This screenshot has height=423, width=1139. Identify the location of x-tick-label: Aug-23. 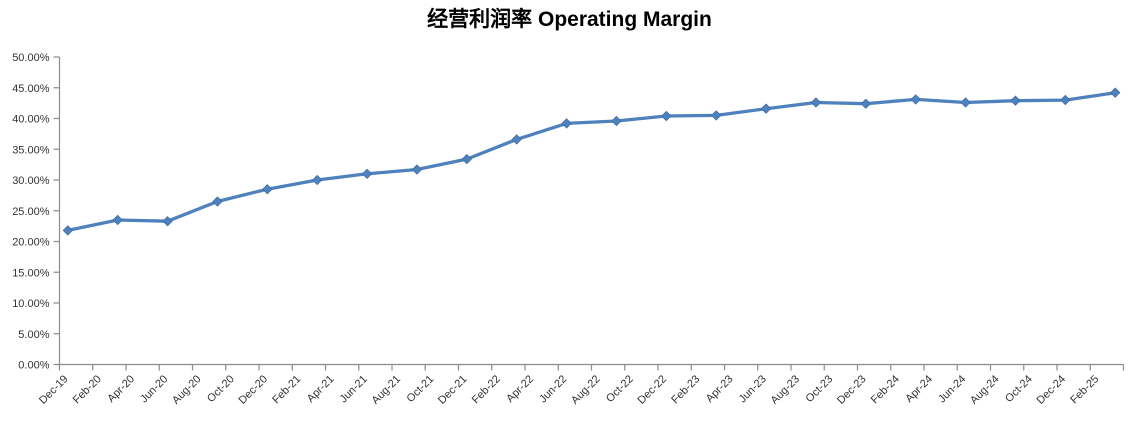
(786, 390).